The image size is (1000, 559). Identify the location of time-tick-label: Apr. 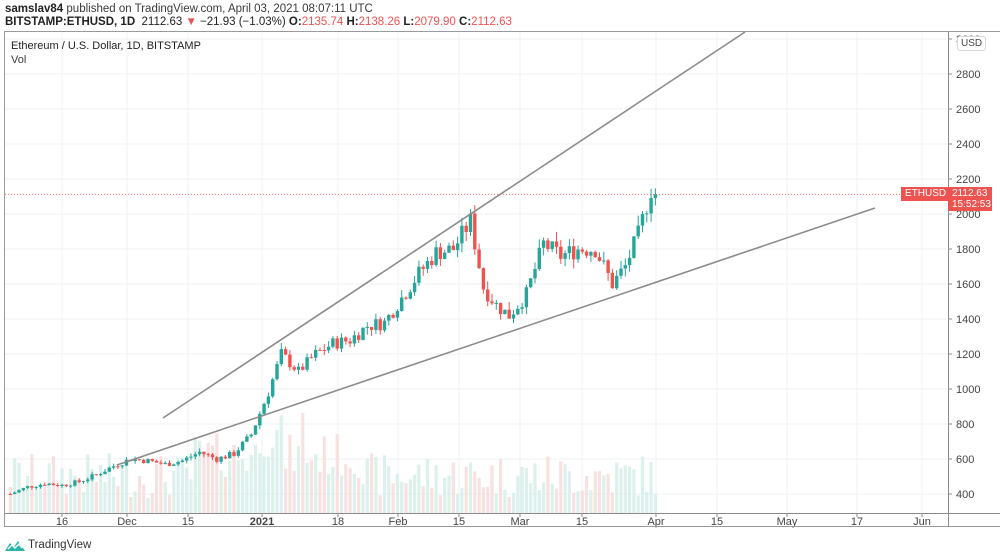
(655, 522).